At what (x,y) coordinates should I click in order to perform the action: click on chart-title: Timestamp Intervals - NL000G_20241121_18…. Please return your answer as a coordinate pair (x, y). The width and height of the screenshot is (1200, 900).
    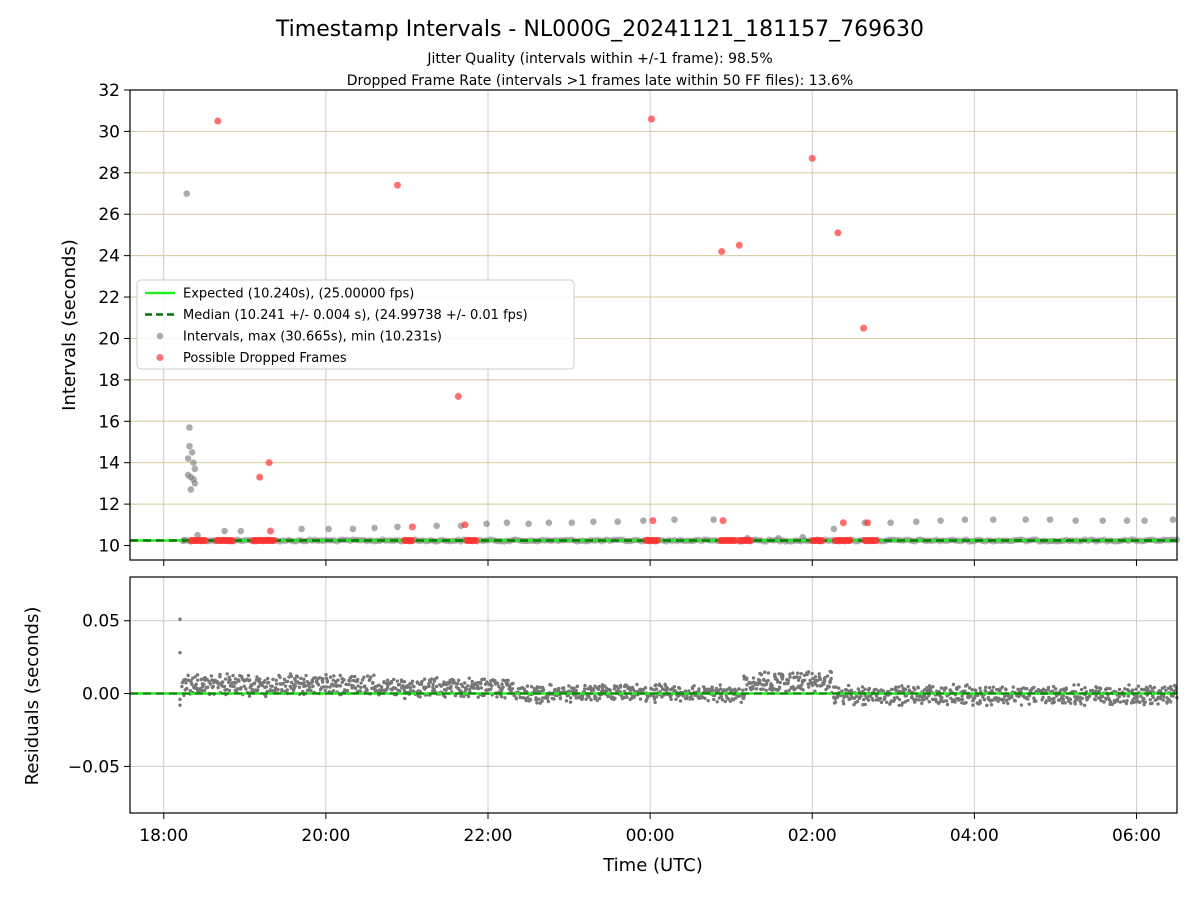
    Looking at the image, I should click on (599, 29).